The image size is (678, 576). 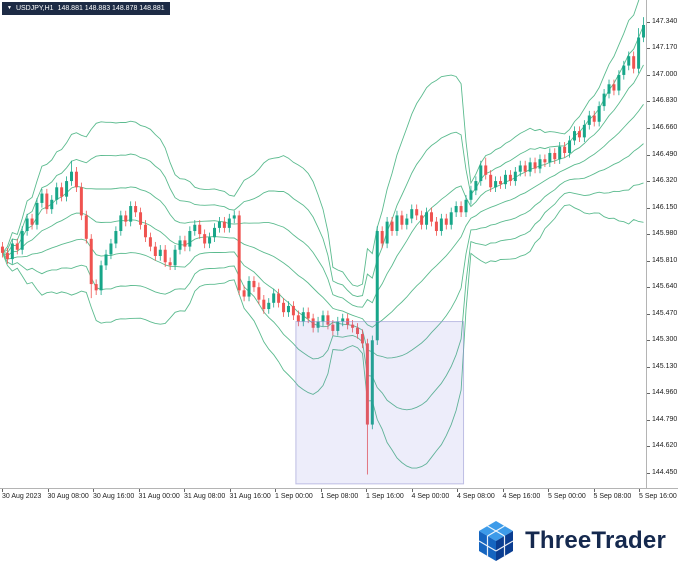 What do you see at coordinates (665, 419) in the screenshot?
I see `price-axis-label: 144.790` at bounding box center [665, 419].